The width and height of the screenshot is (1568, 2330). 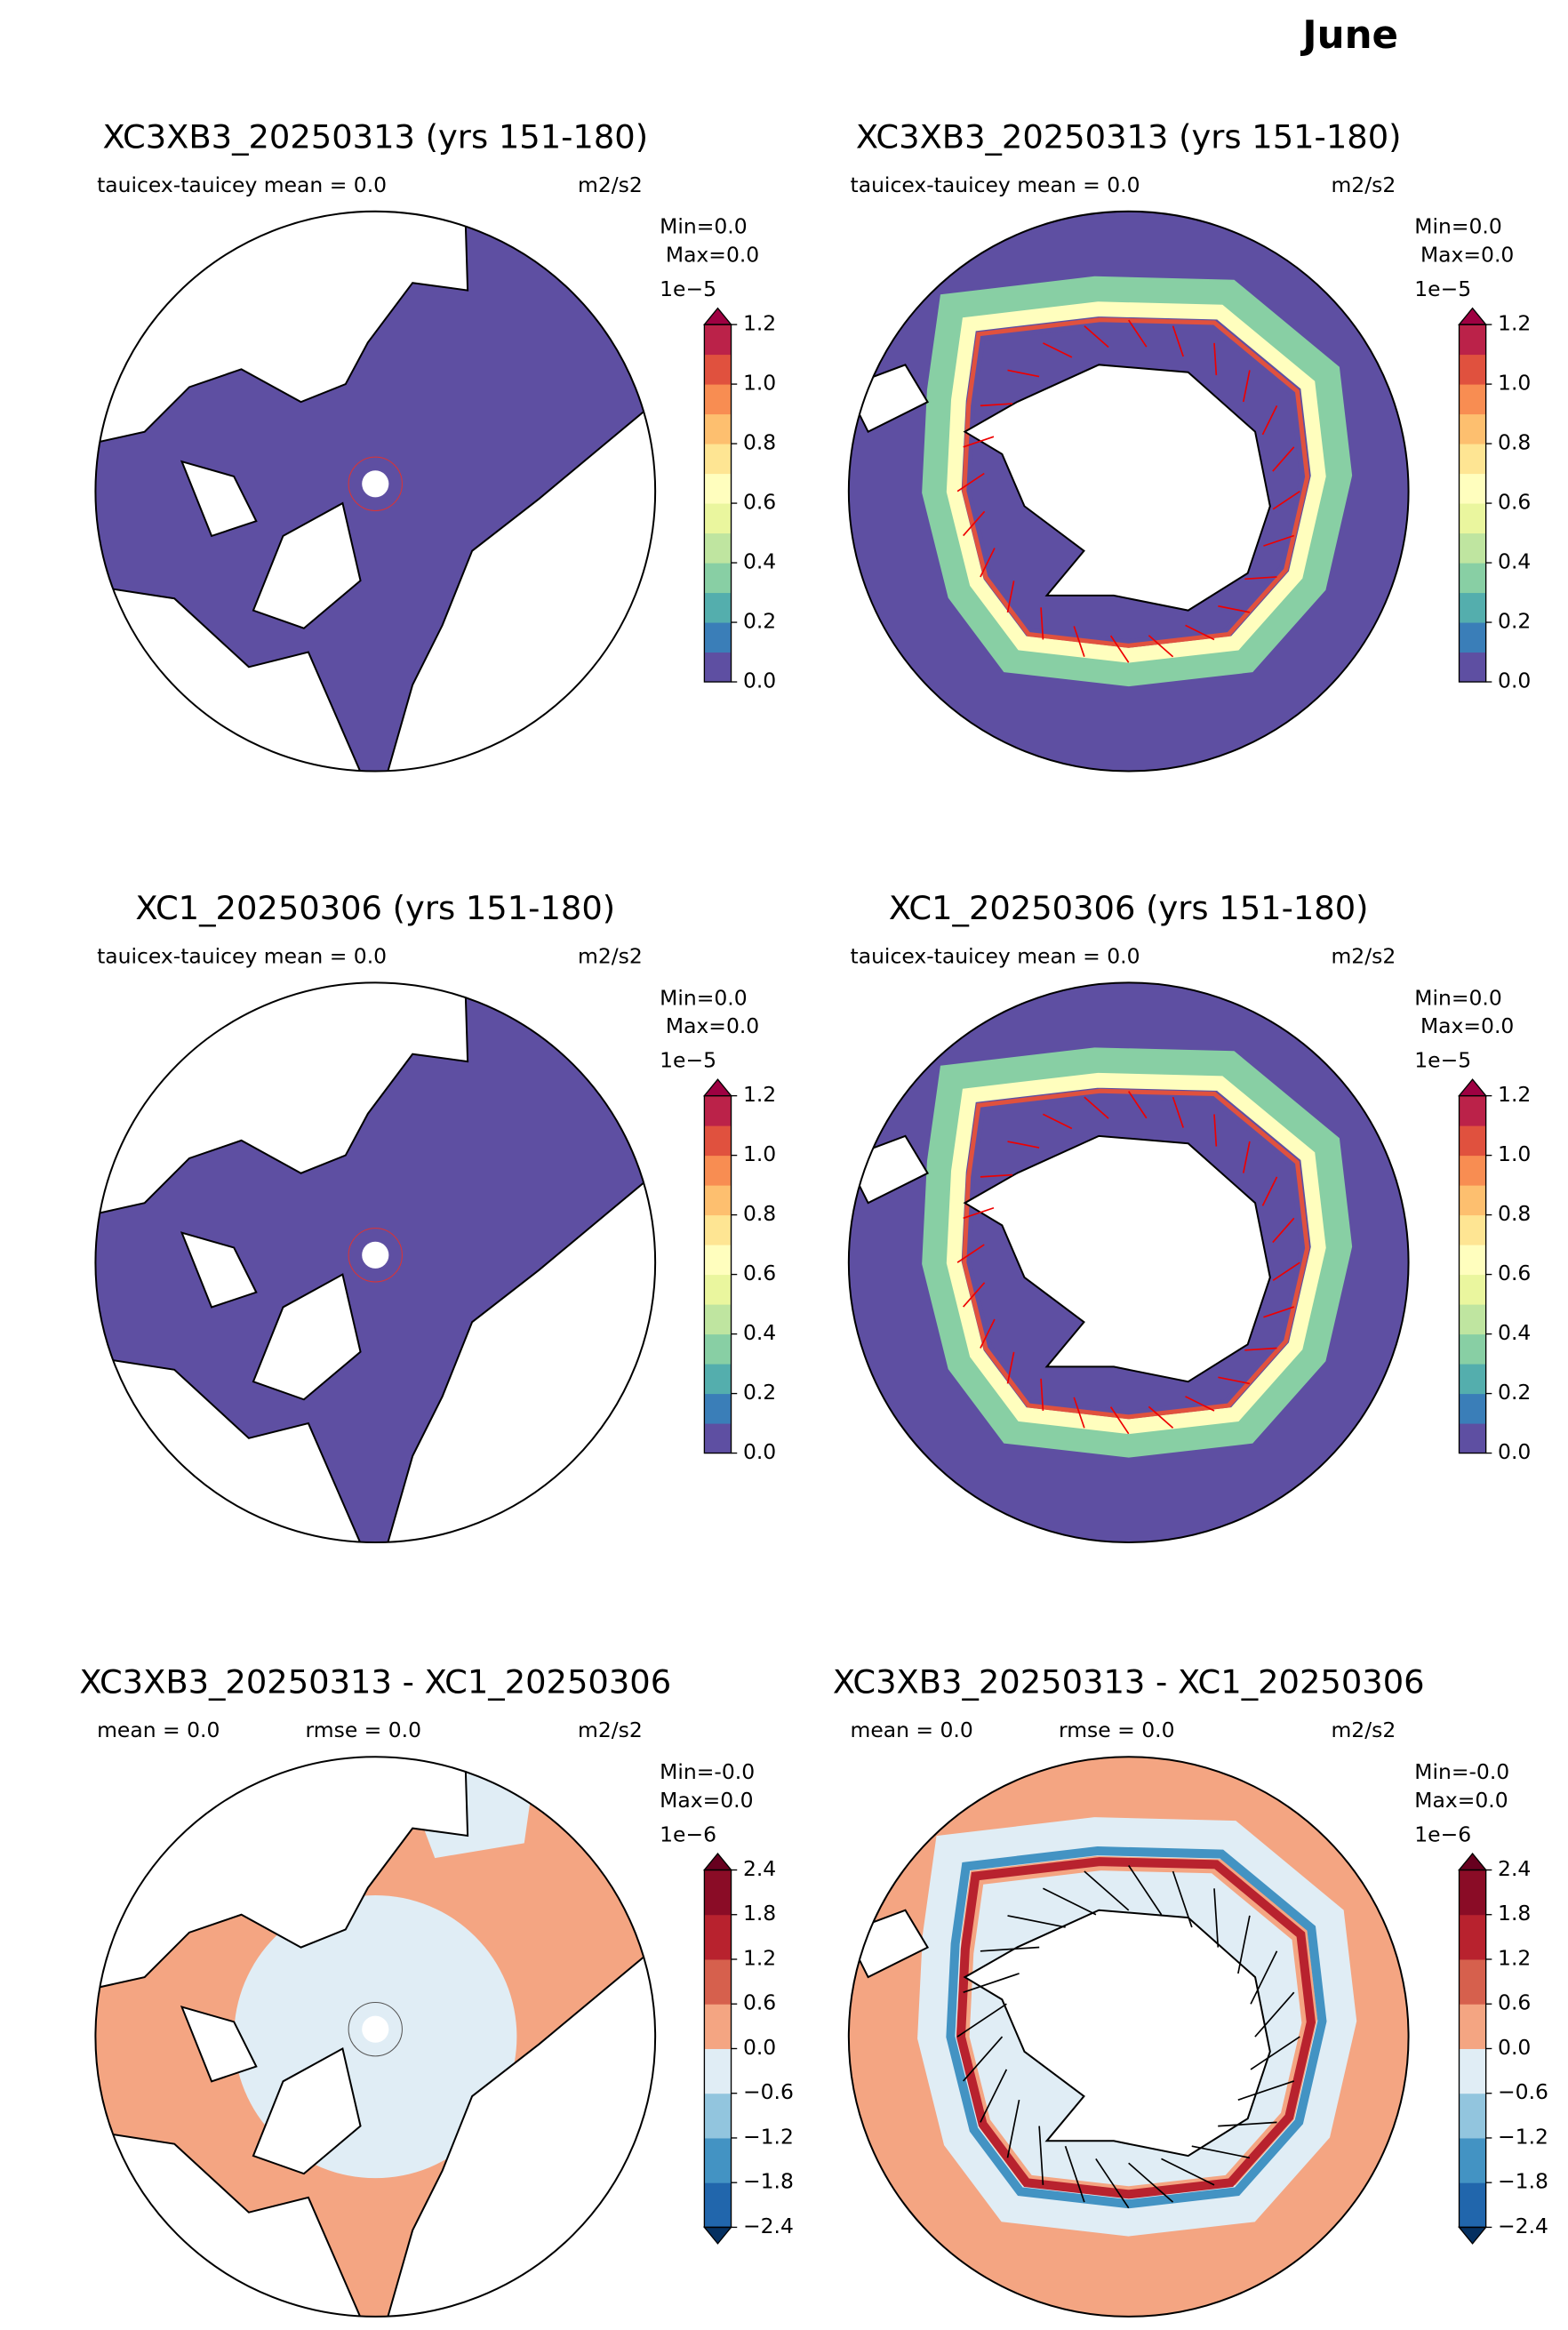 I want to click on pole-ring, so click(x=375, y=2030).